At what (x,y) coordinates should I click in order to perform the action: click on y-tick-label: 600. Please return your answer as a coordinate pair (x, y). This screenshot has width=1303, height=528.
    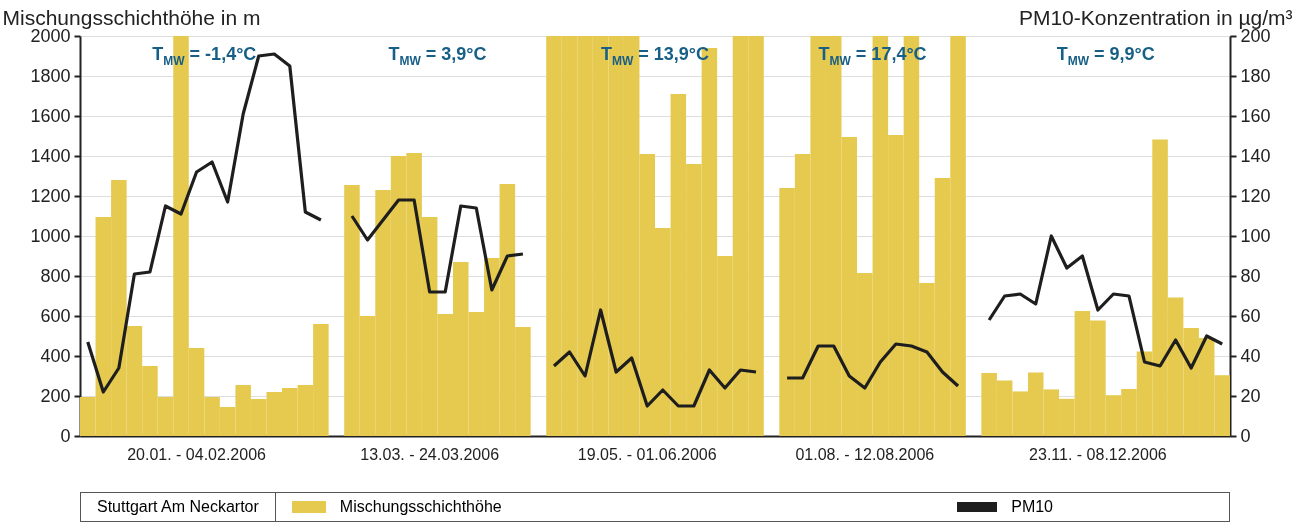
    Looking at the image, I should click on (55, 315).